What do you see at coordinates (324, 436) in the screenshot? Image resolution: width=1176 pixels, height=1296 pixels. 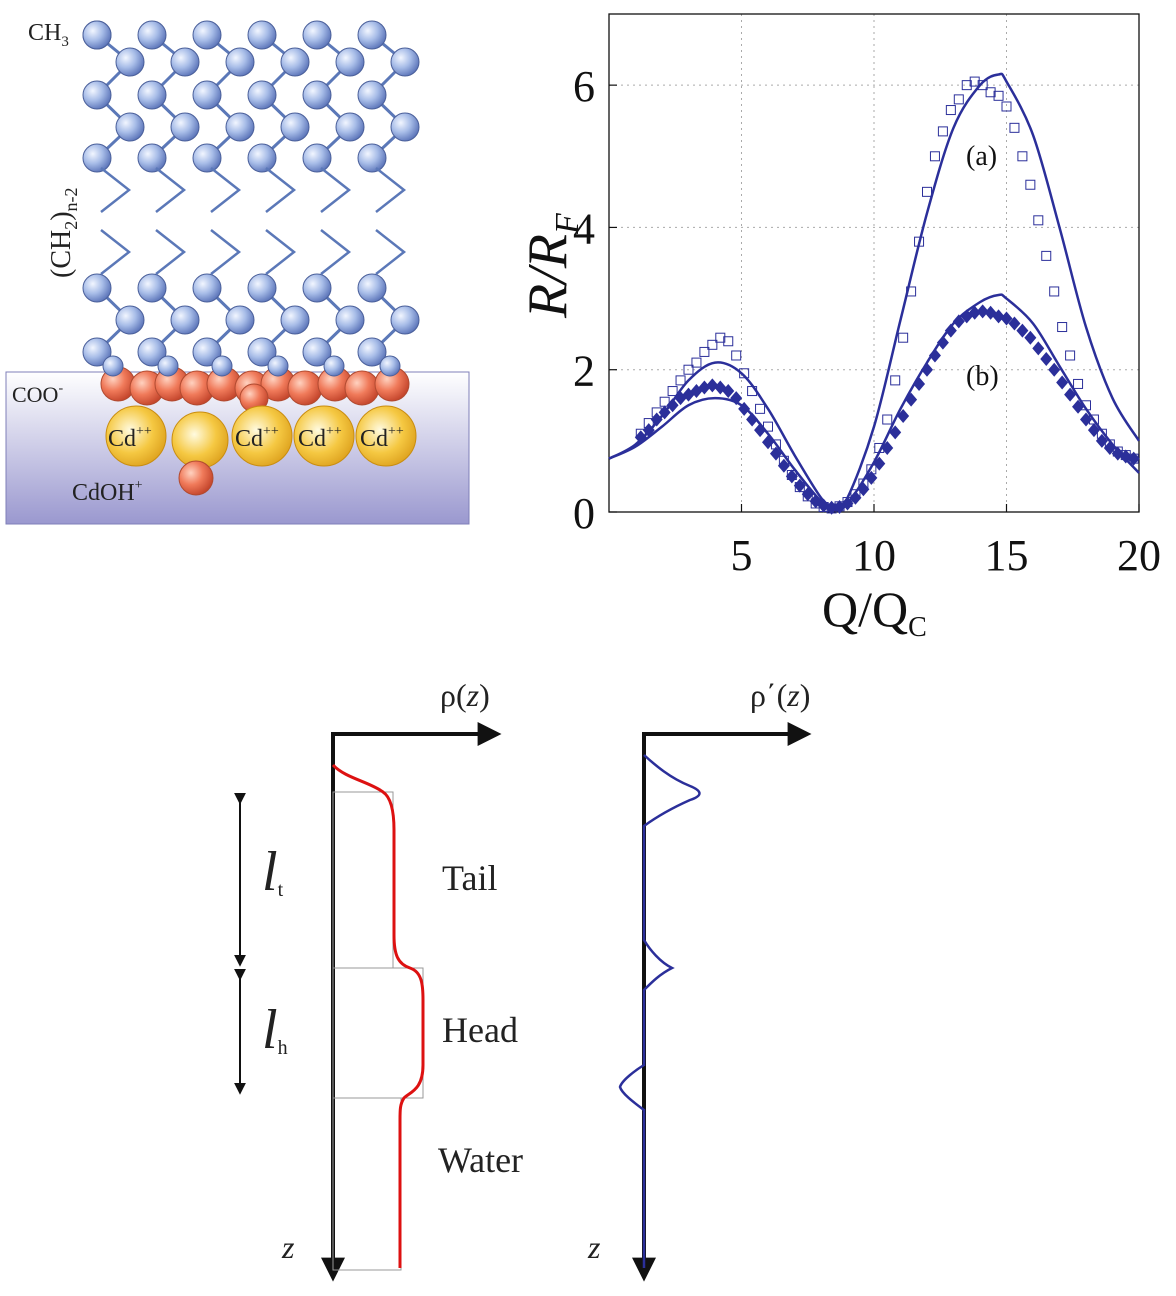 I see `cd-ion` at bounding box center [324, 436].